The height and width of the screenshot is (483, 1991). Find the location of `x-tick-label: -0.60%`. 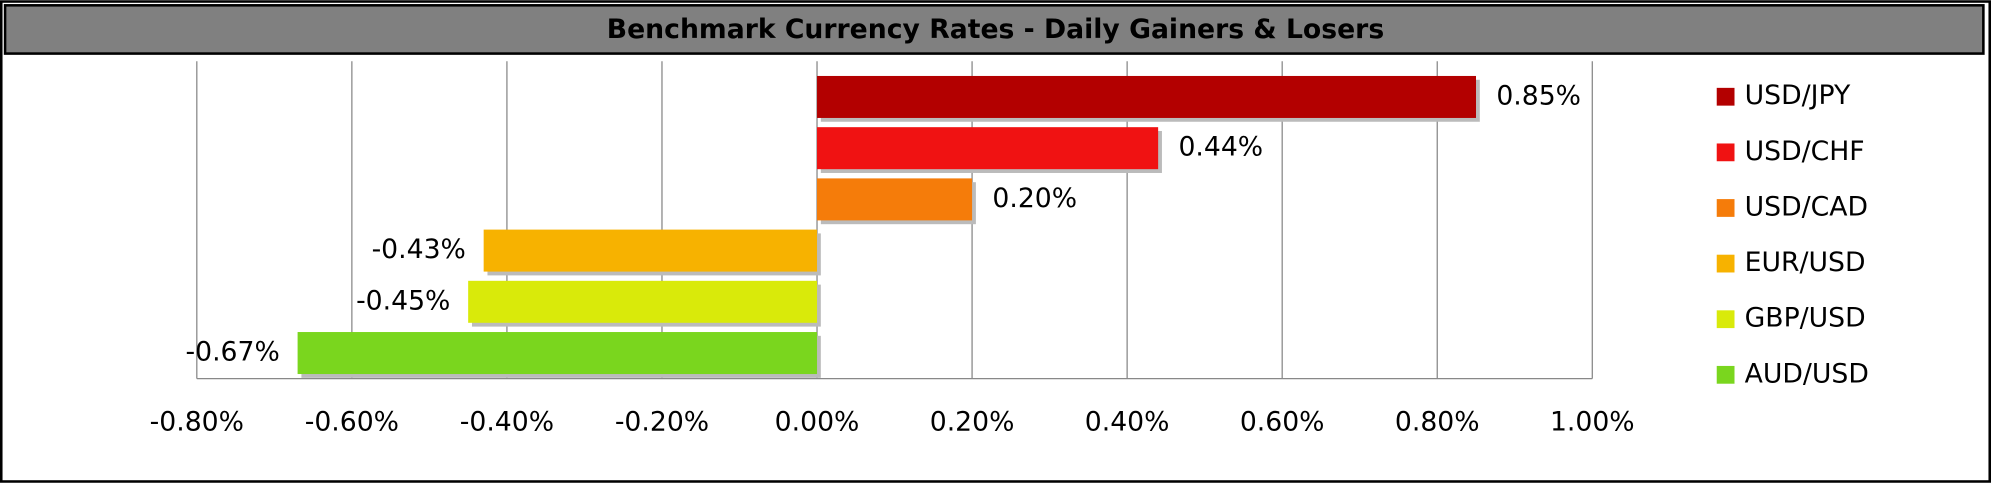

x-tick-label: -0.60% is located at coordinates (352, 422).